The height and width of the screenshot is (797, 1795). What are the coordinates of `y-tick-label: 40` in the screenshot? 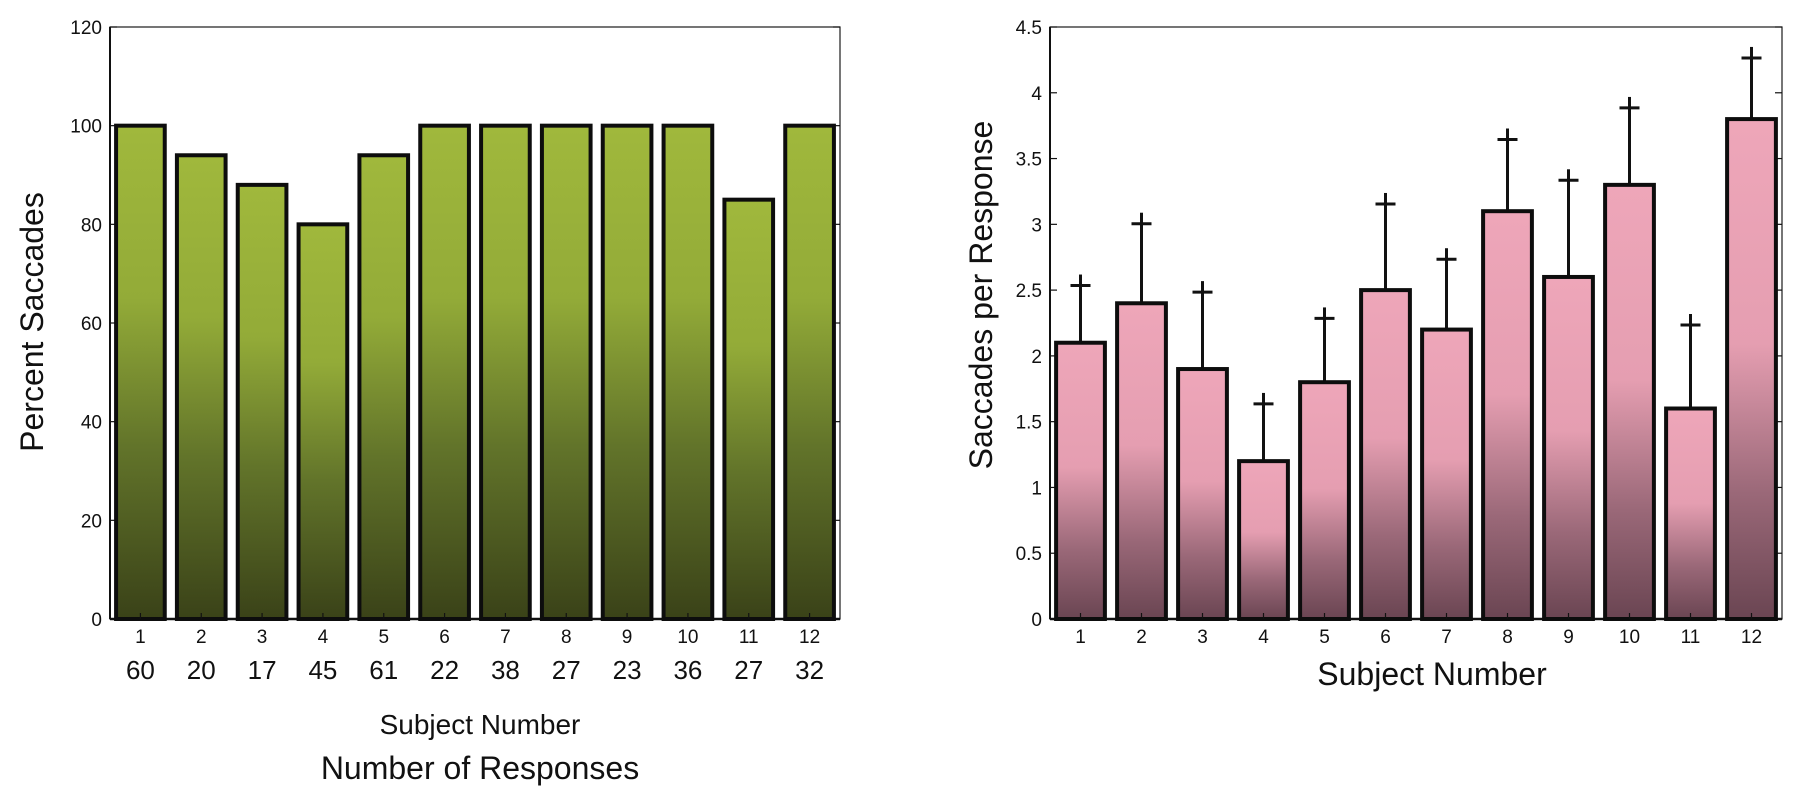 It's located at (91, 423).